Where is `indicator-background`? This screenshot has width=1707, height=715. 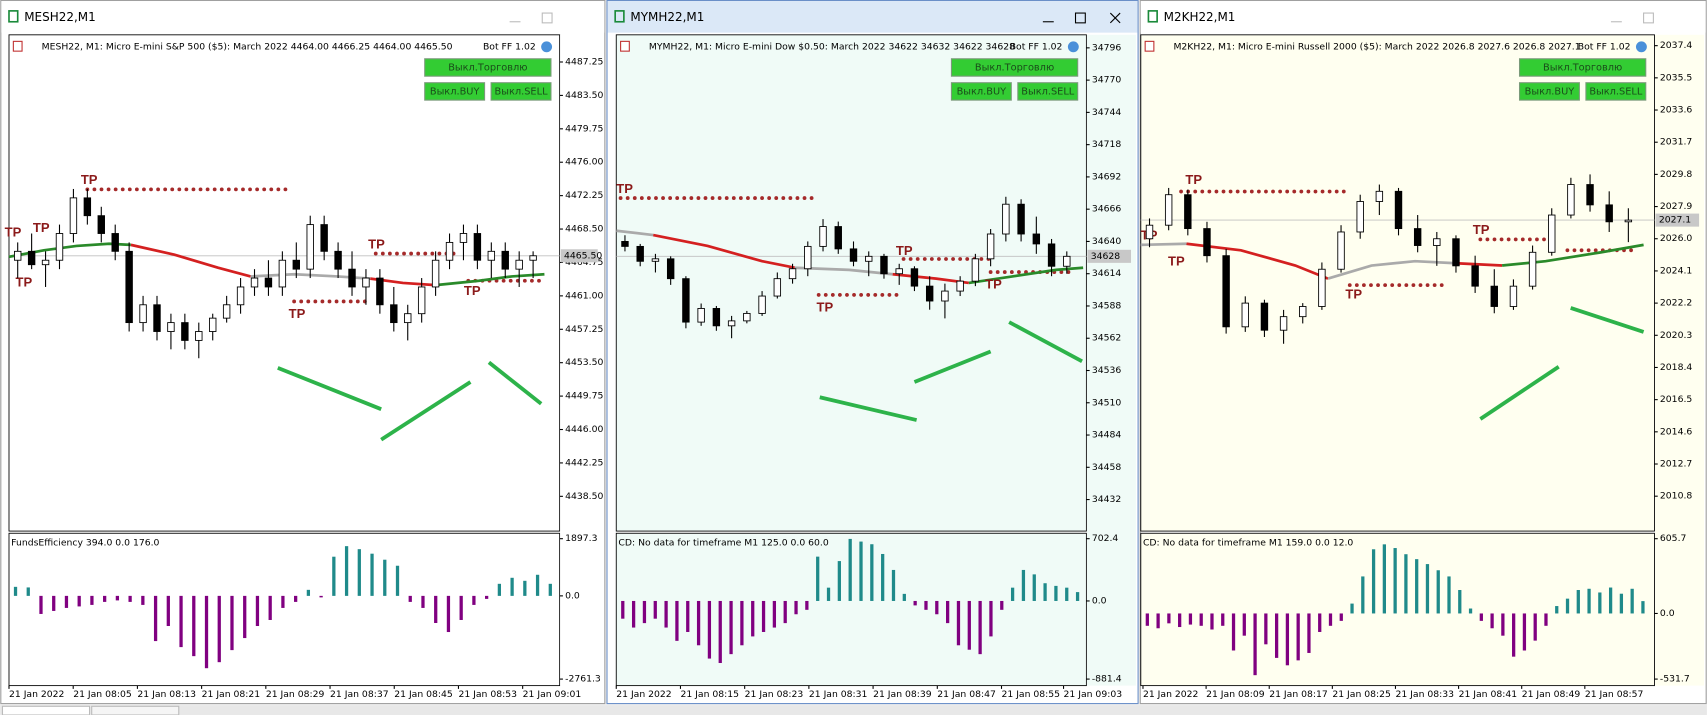 indicator-background is located at coordinates (1397, 609).